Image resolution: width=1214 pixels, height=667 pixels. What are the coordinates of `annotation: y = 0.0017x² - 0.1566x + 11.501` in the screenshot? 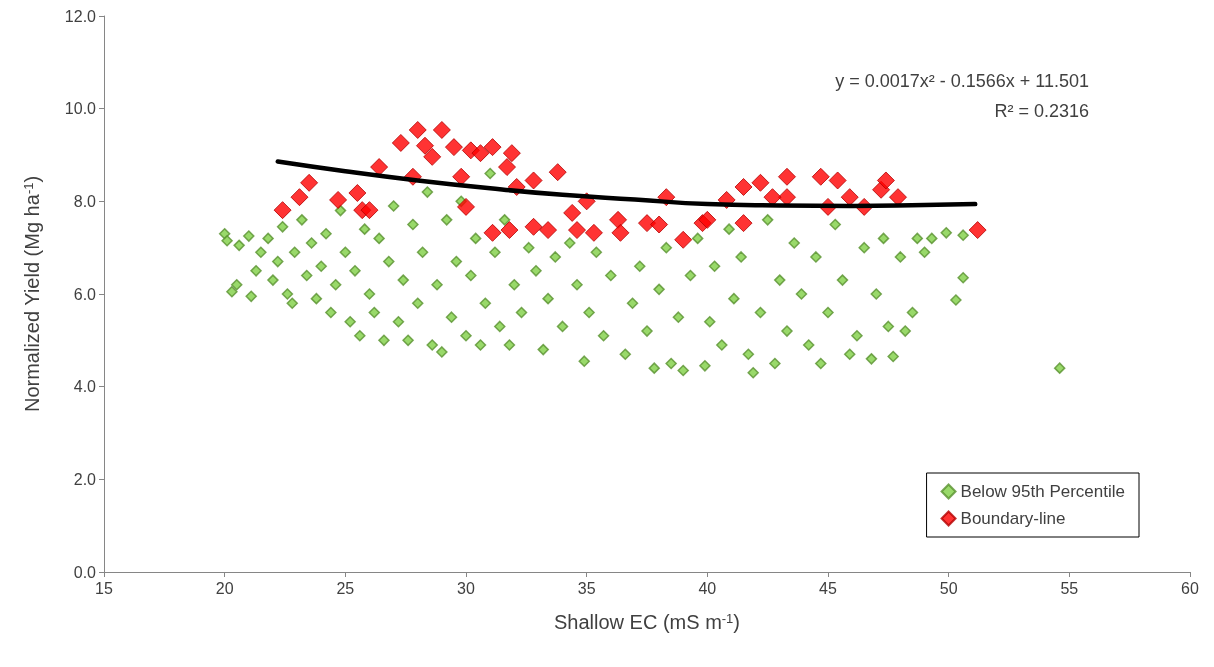 It's located at (962, 81).